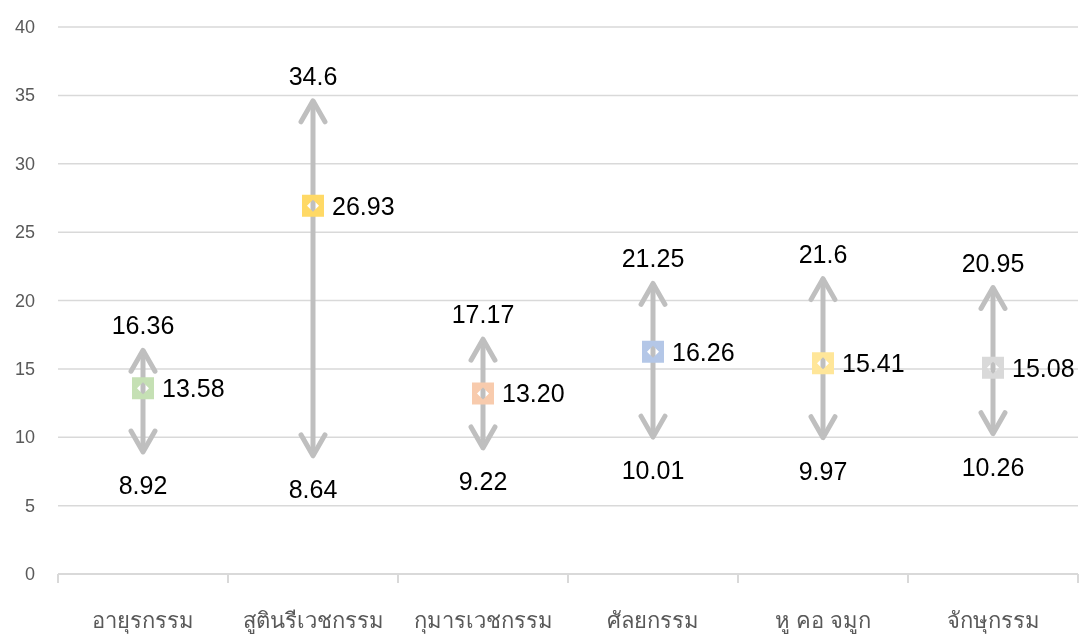 The height and width of the screenshot is (636, 1083). I want to click on annotation: 9.97, so click(823, 470).